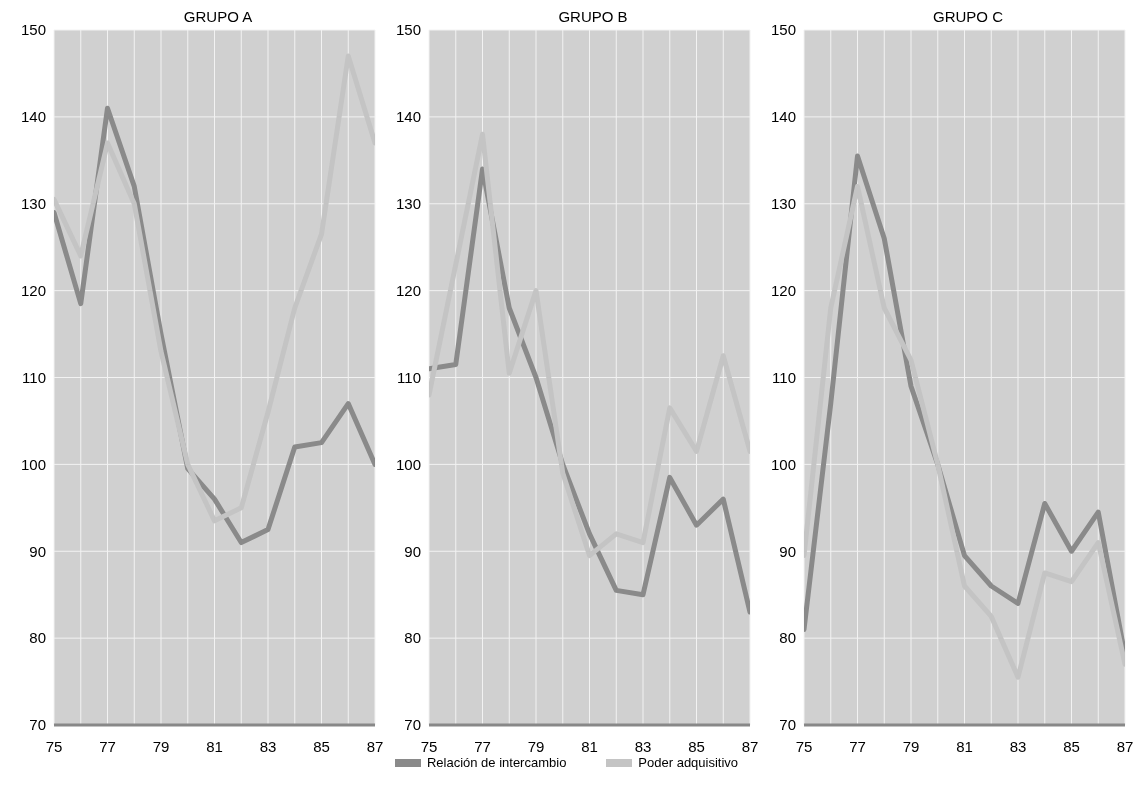 This screenshot has height=787, width=1143. Describe the element at coordinates (688, 762) in the screenshot. I see `legend-label: Poder adquisitivo` at that location.